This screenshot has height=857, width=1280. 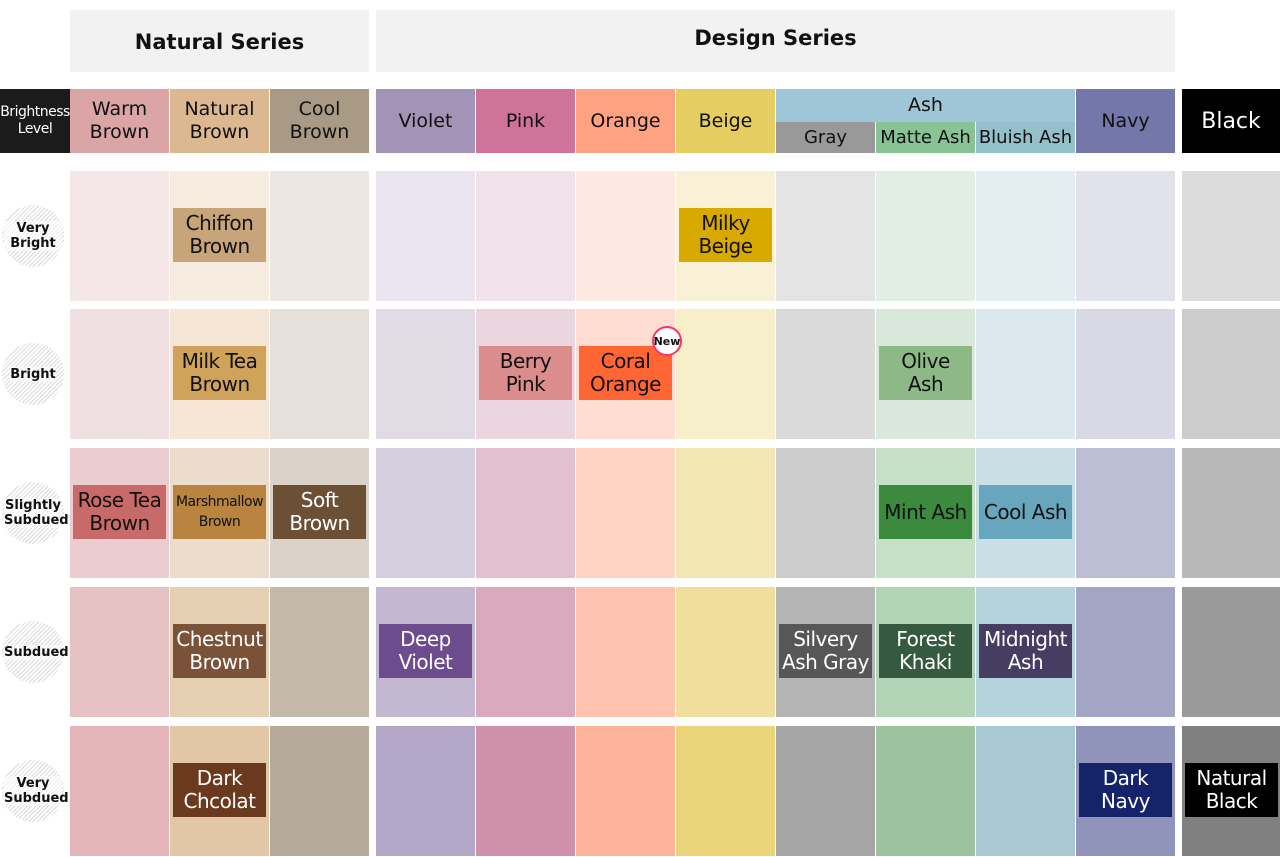 I want to click on color-swatch-chip: Mint Ash, so click(x=925, y=512).